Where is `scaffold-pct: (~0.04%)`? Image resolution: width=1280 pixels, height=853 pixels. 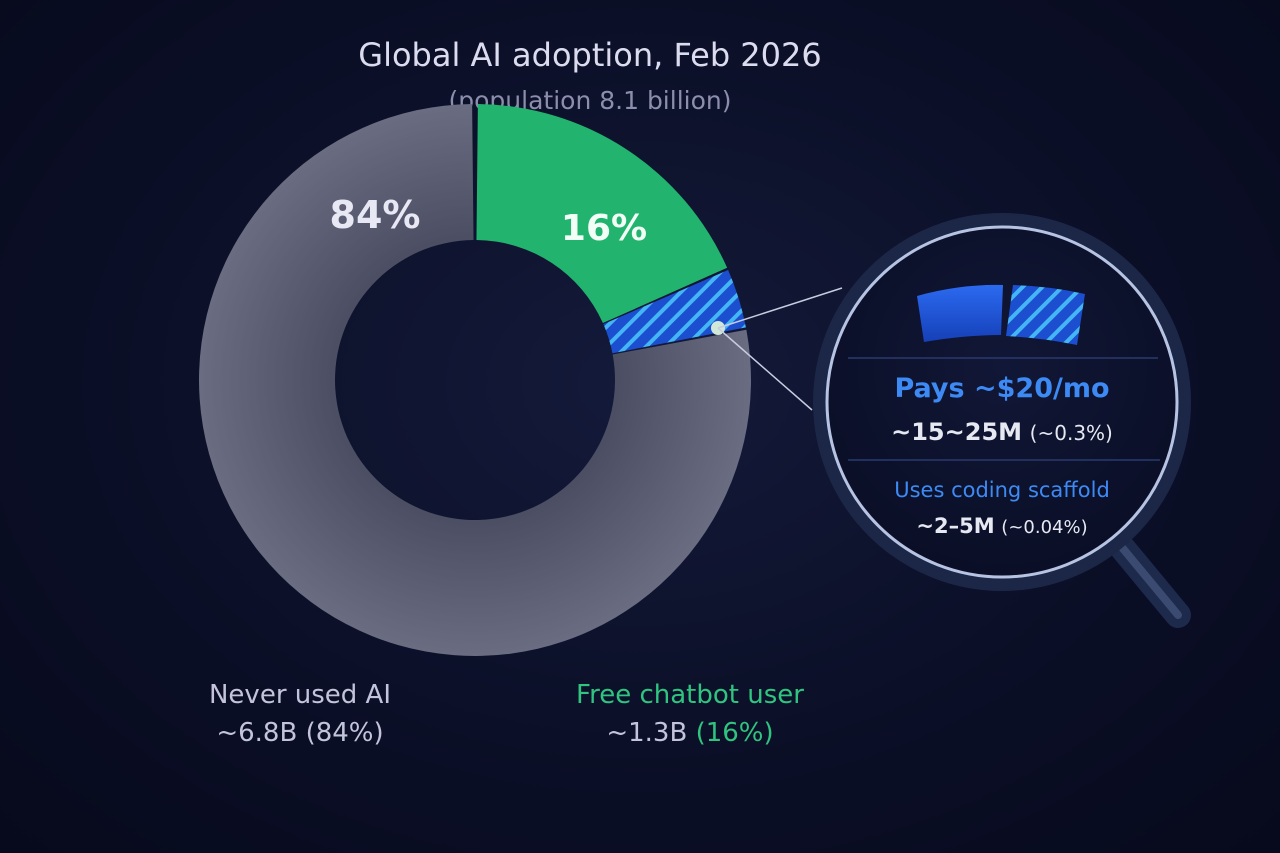
scaffold-pct: (~0.04%) is located at coordinates (1044, 527).